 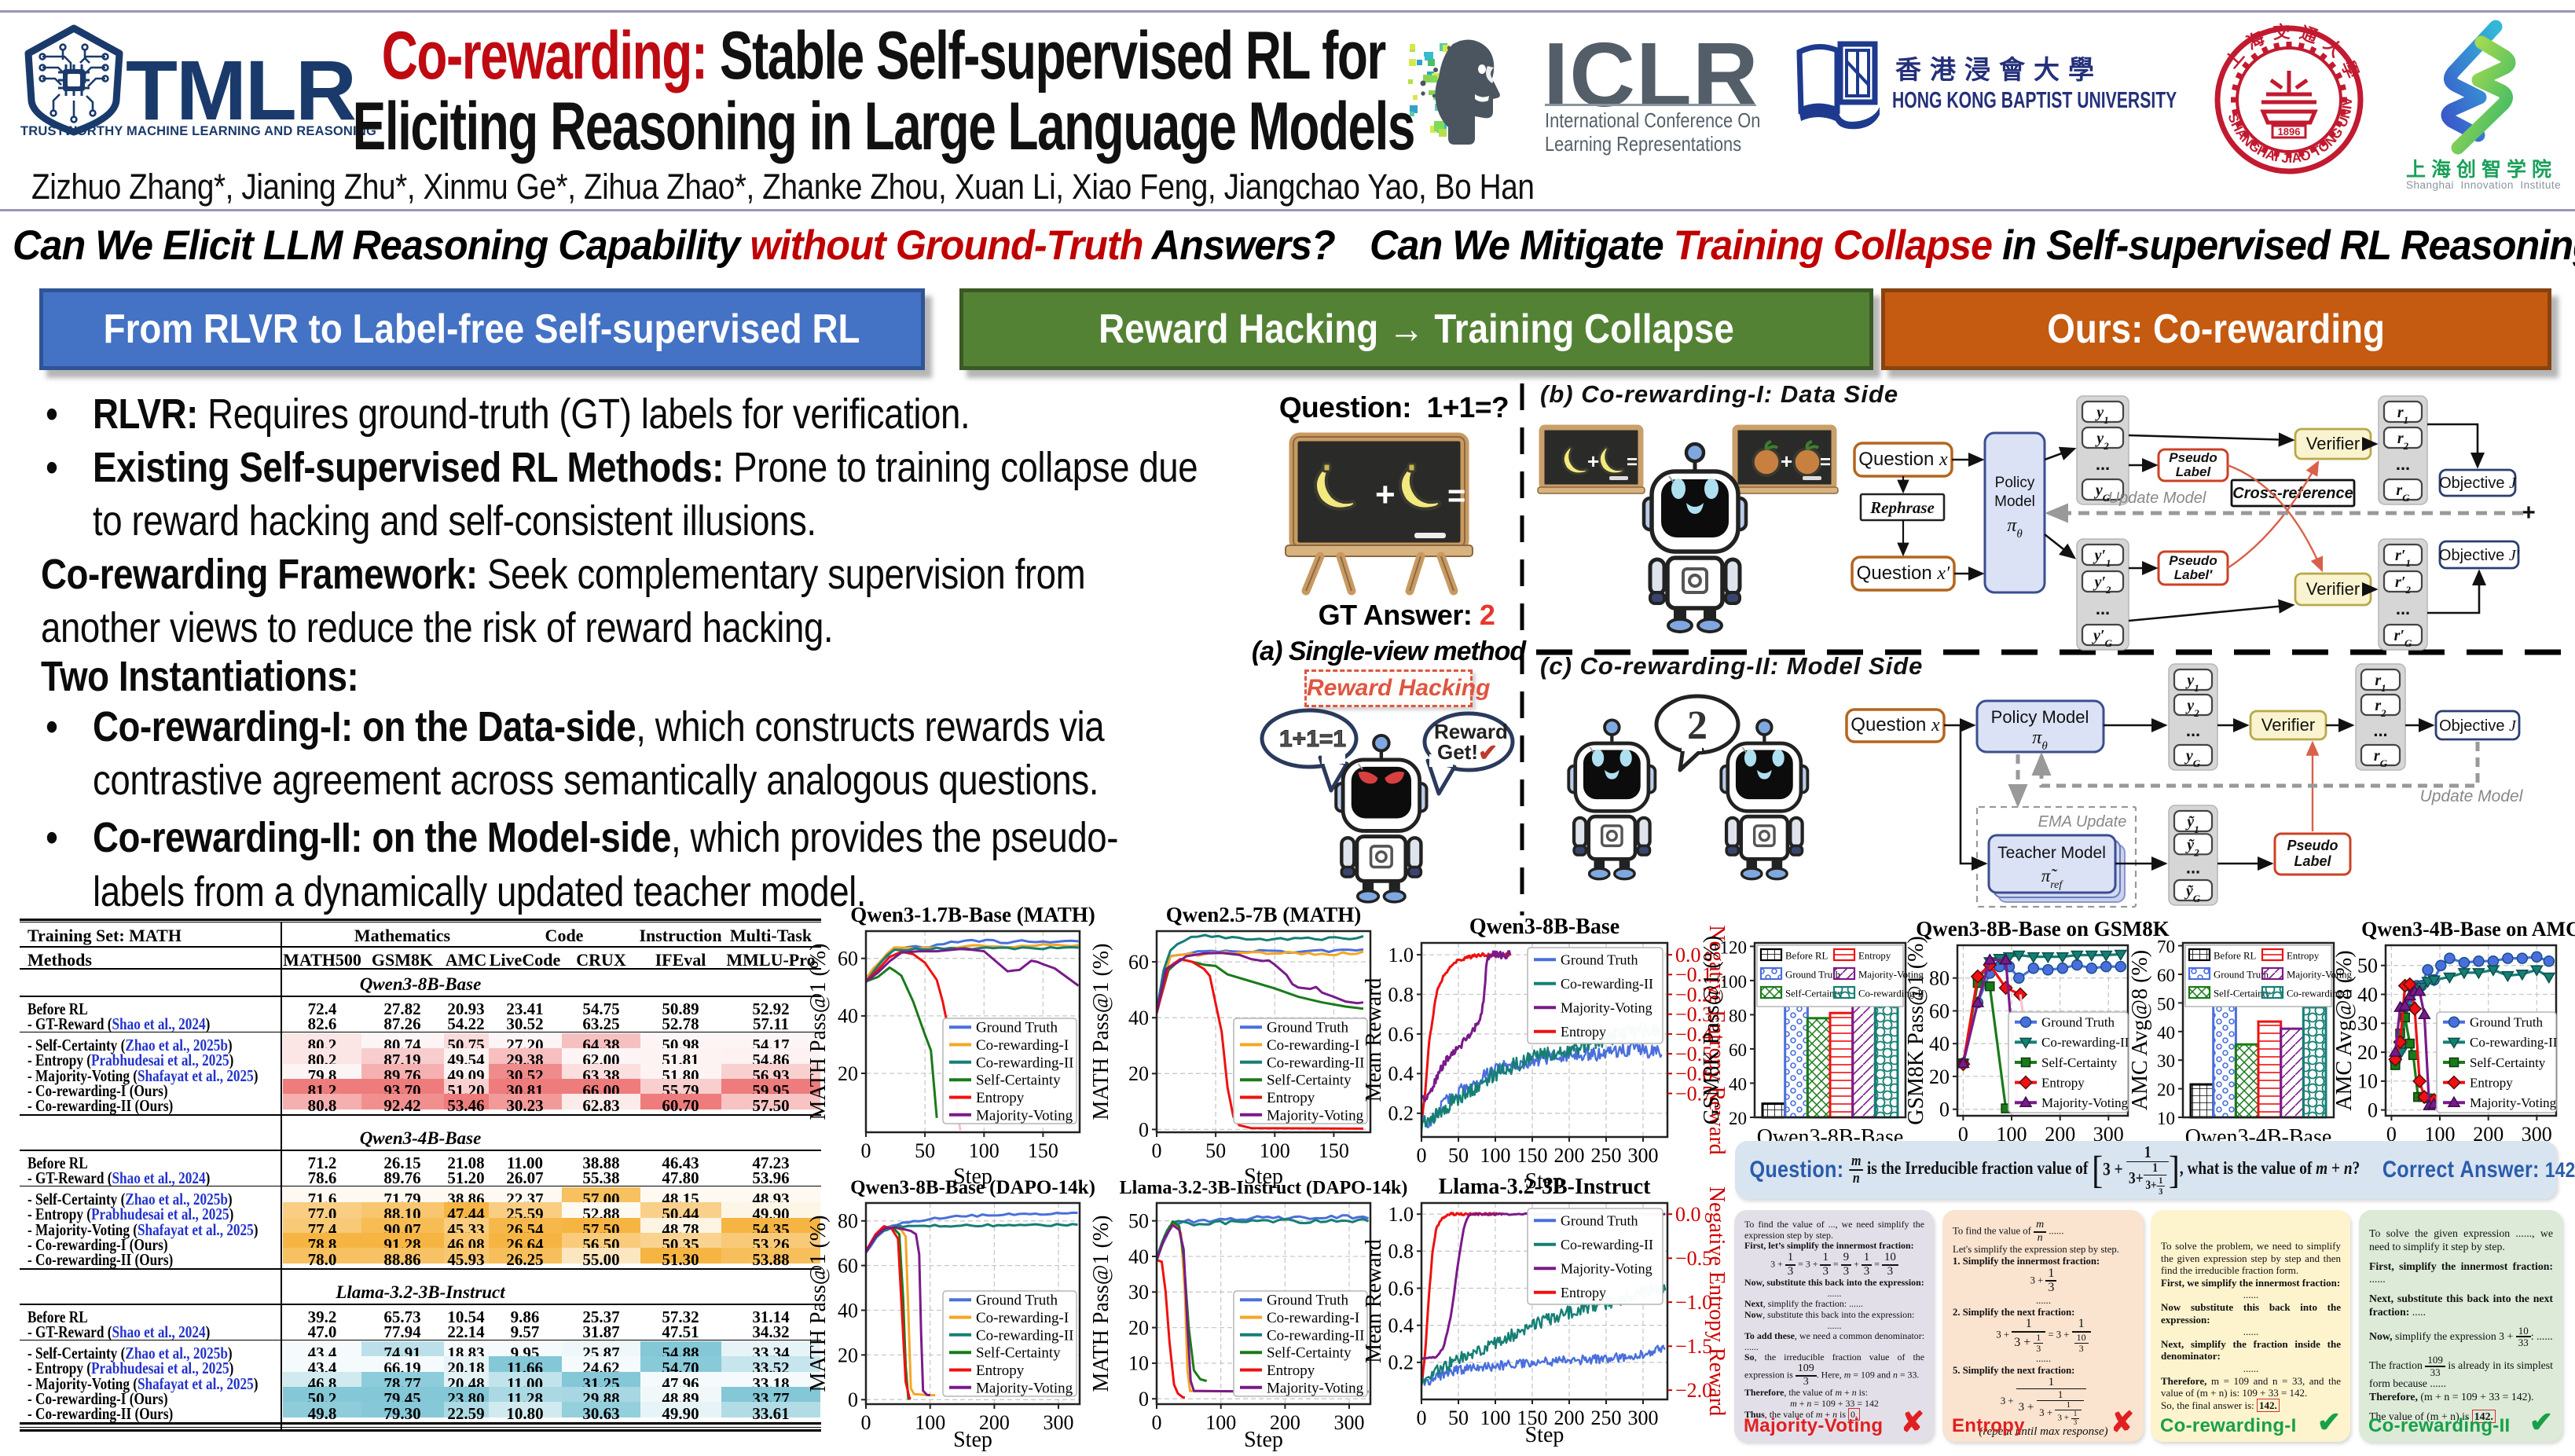 I want to click on svg-text: Negative Entropy Reward, so click(x=1716, y=1039).